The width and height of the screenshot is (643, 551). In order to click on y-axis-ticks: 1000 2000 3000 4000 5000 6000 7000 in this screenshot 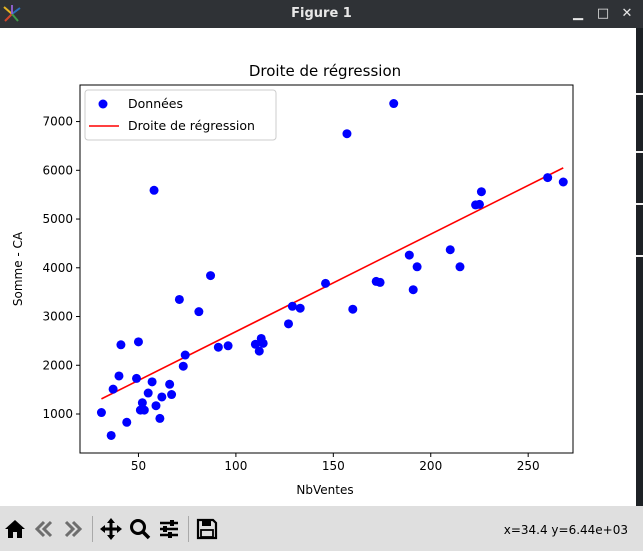, I will do `click(61, 268)`.